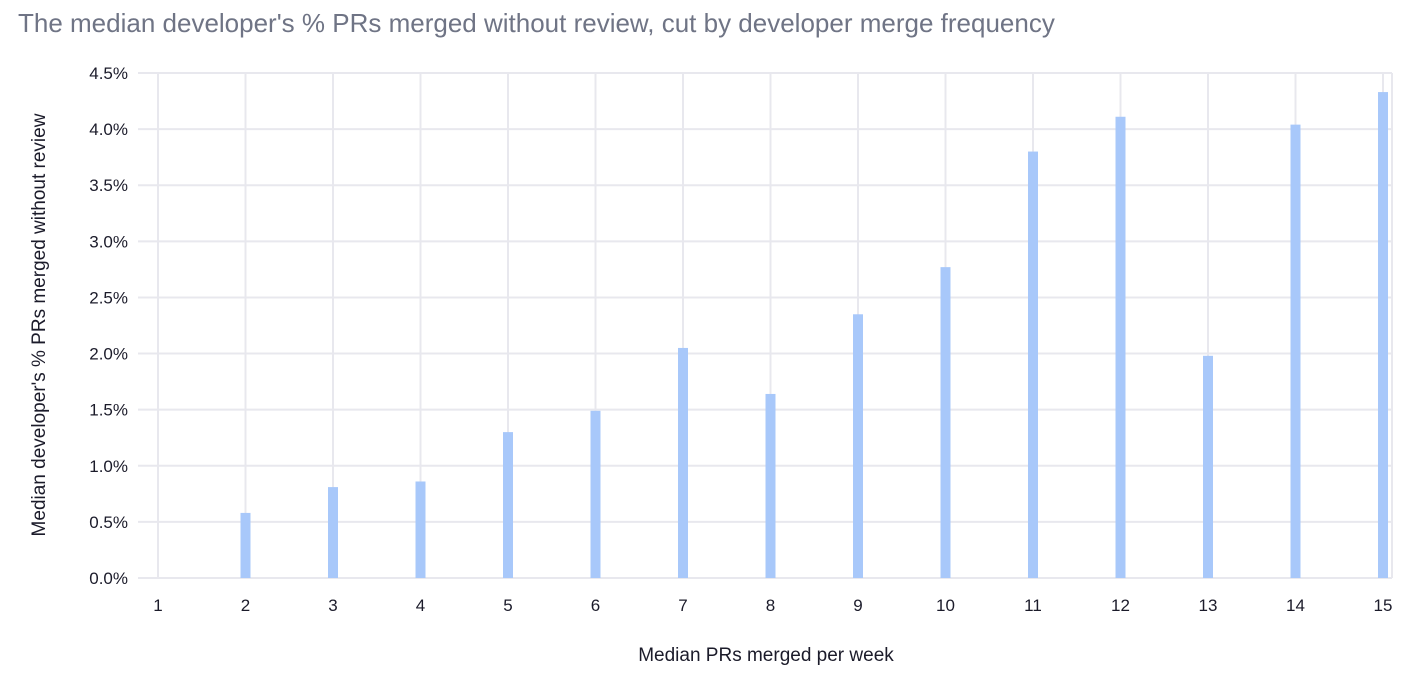  What do you see at coordinates (332, 605) in the screenshot?
I see `x-tick-label: 3` at bounding box center [332, 605].